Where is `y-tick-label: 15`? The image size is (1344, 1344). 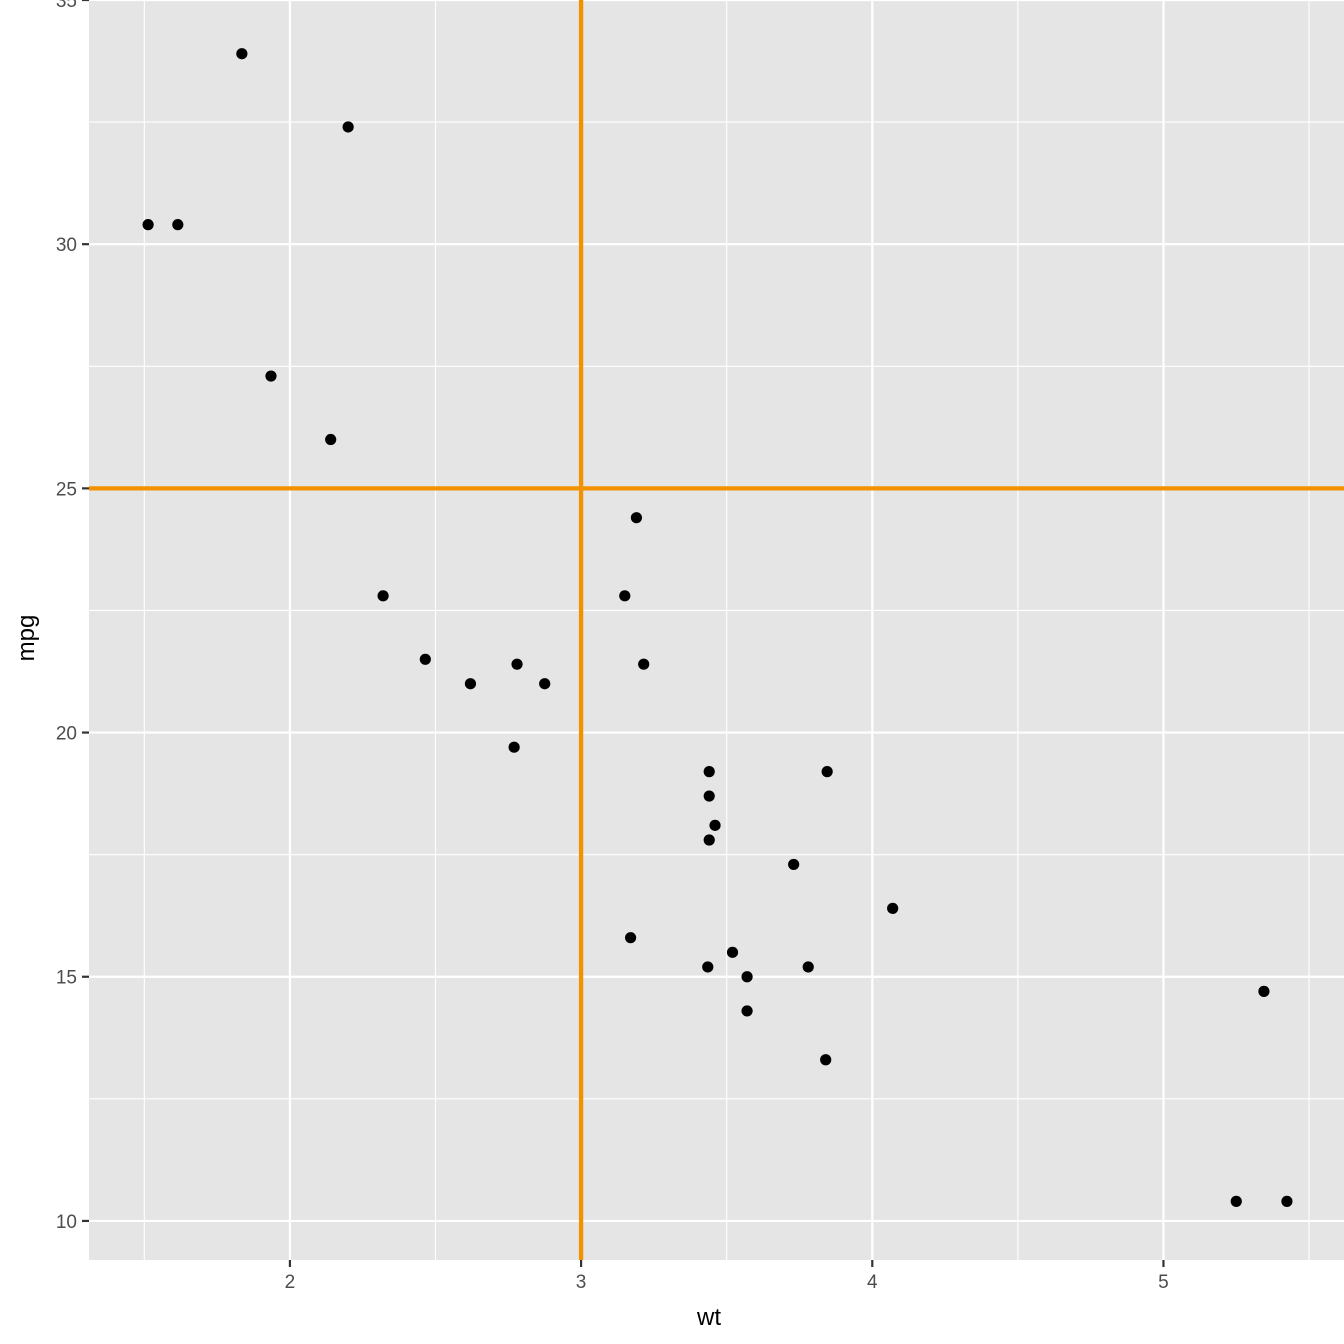 y-tick-label: 15 is located at coordinates (66, 978).